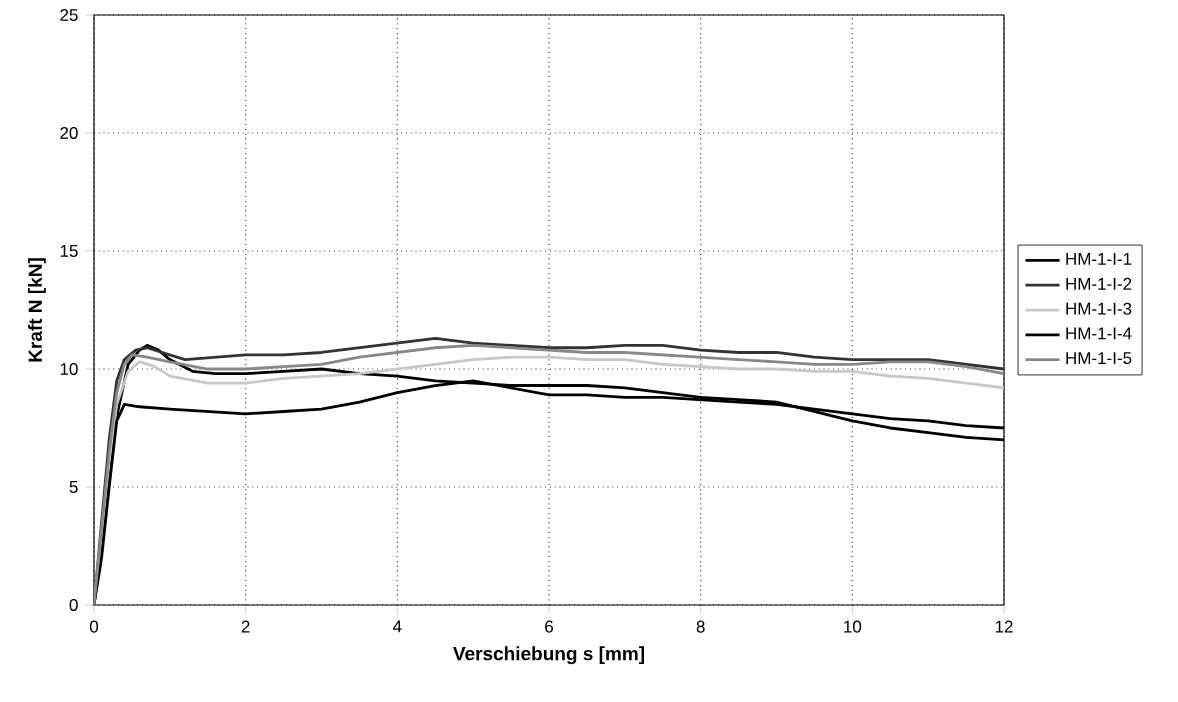 This screenshot has width=1178, height=702. I want to click on x-tick-label: 8, so click(700, 626).